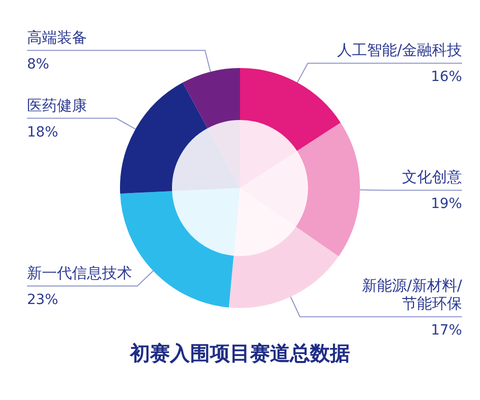  Describe the element at coordinates (42, 300) in the screenshot. I see `text: 23%` at that location.